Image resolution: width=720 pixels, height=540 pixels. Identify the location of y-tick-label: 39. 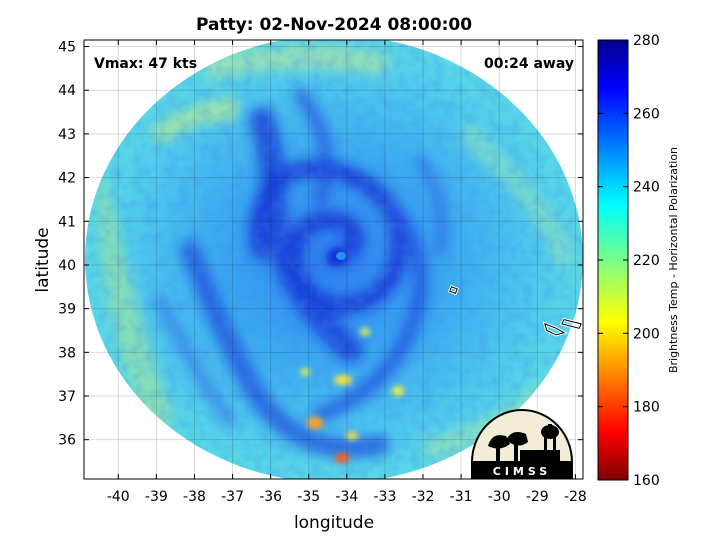
(67, 310).